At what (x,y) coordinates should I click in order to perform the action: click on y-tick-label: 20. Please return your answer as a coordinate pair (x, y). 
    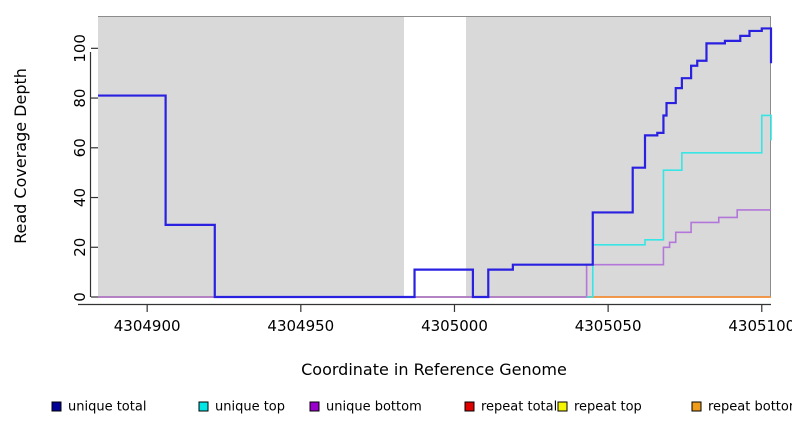
    Looking at the image, I should click on (80, 247).